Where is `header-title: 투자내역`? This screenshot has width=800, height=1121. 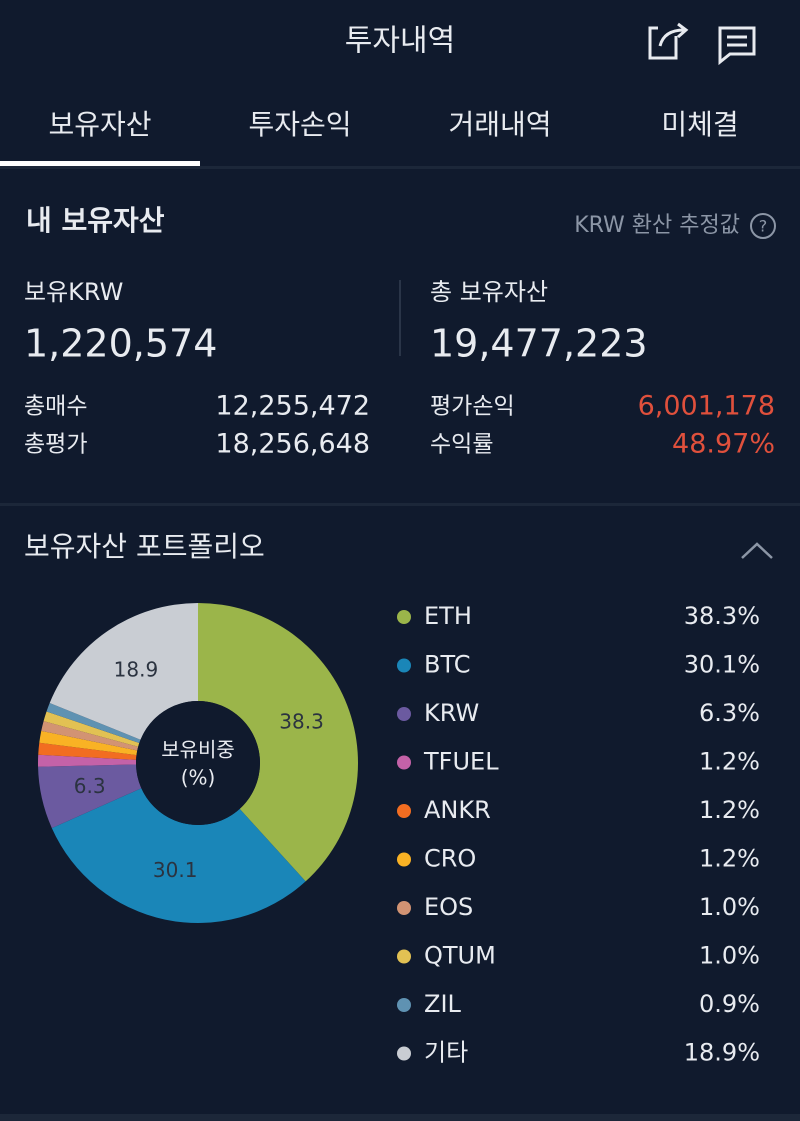
header-title: 투자내역 is located at coordinates (400, 41).